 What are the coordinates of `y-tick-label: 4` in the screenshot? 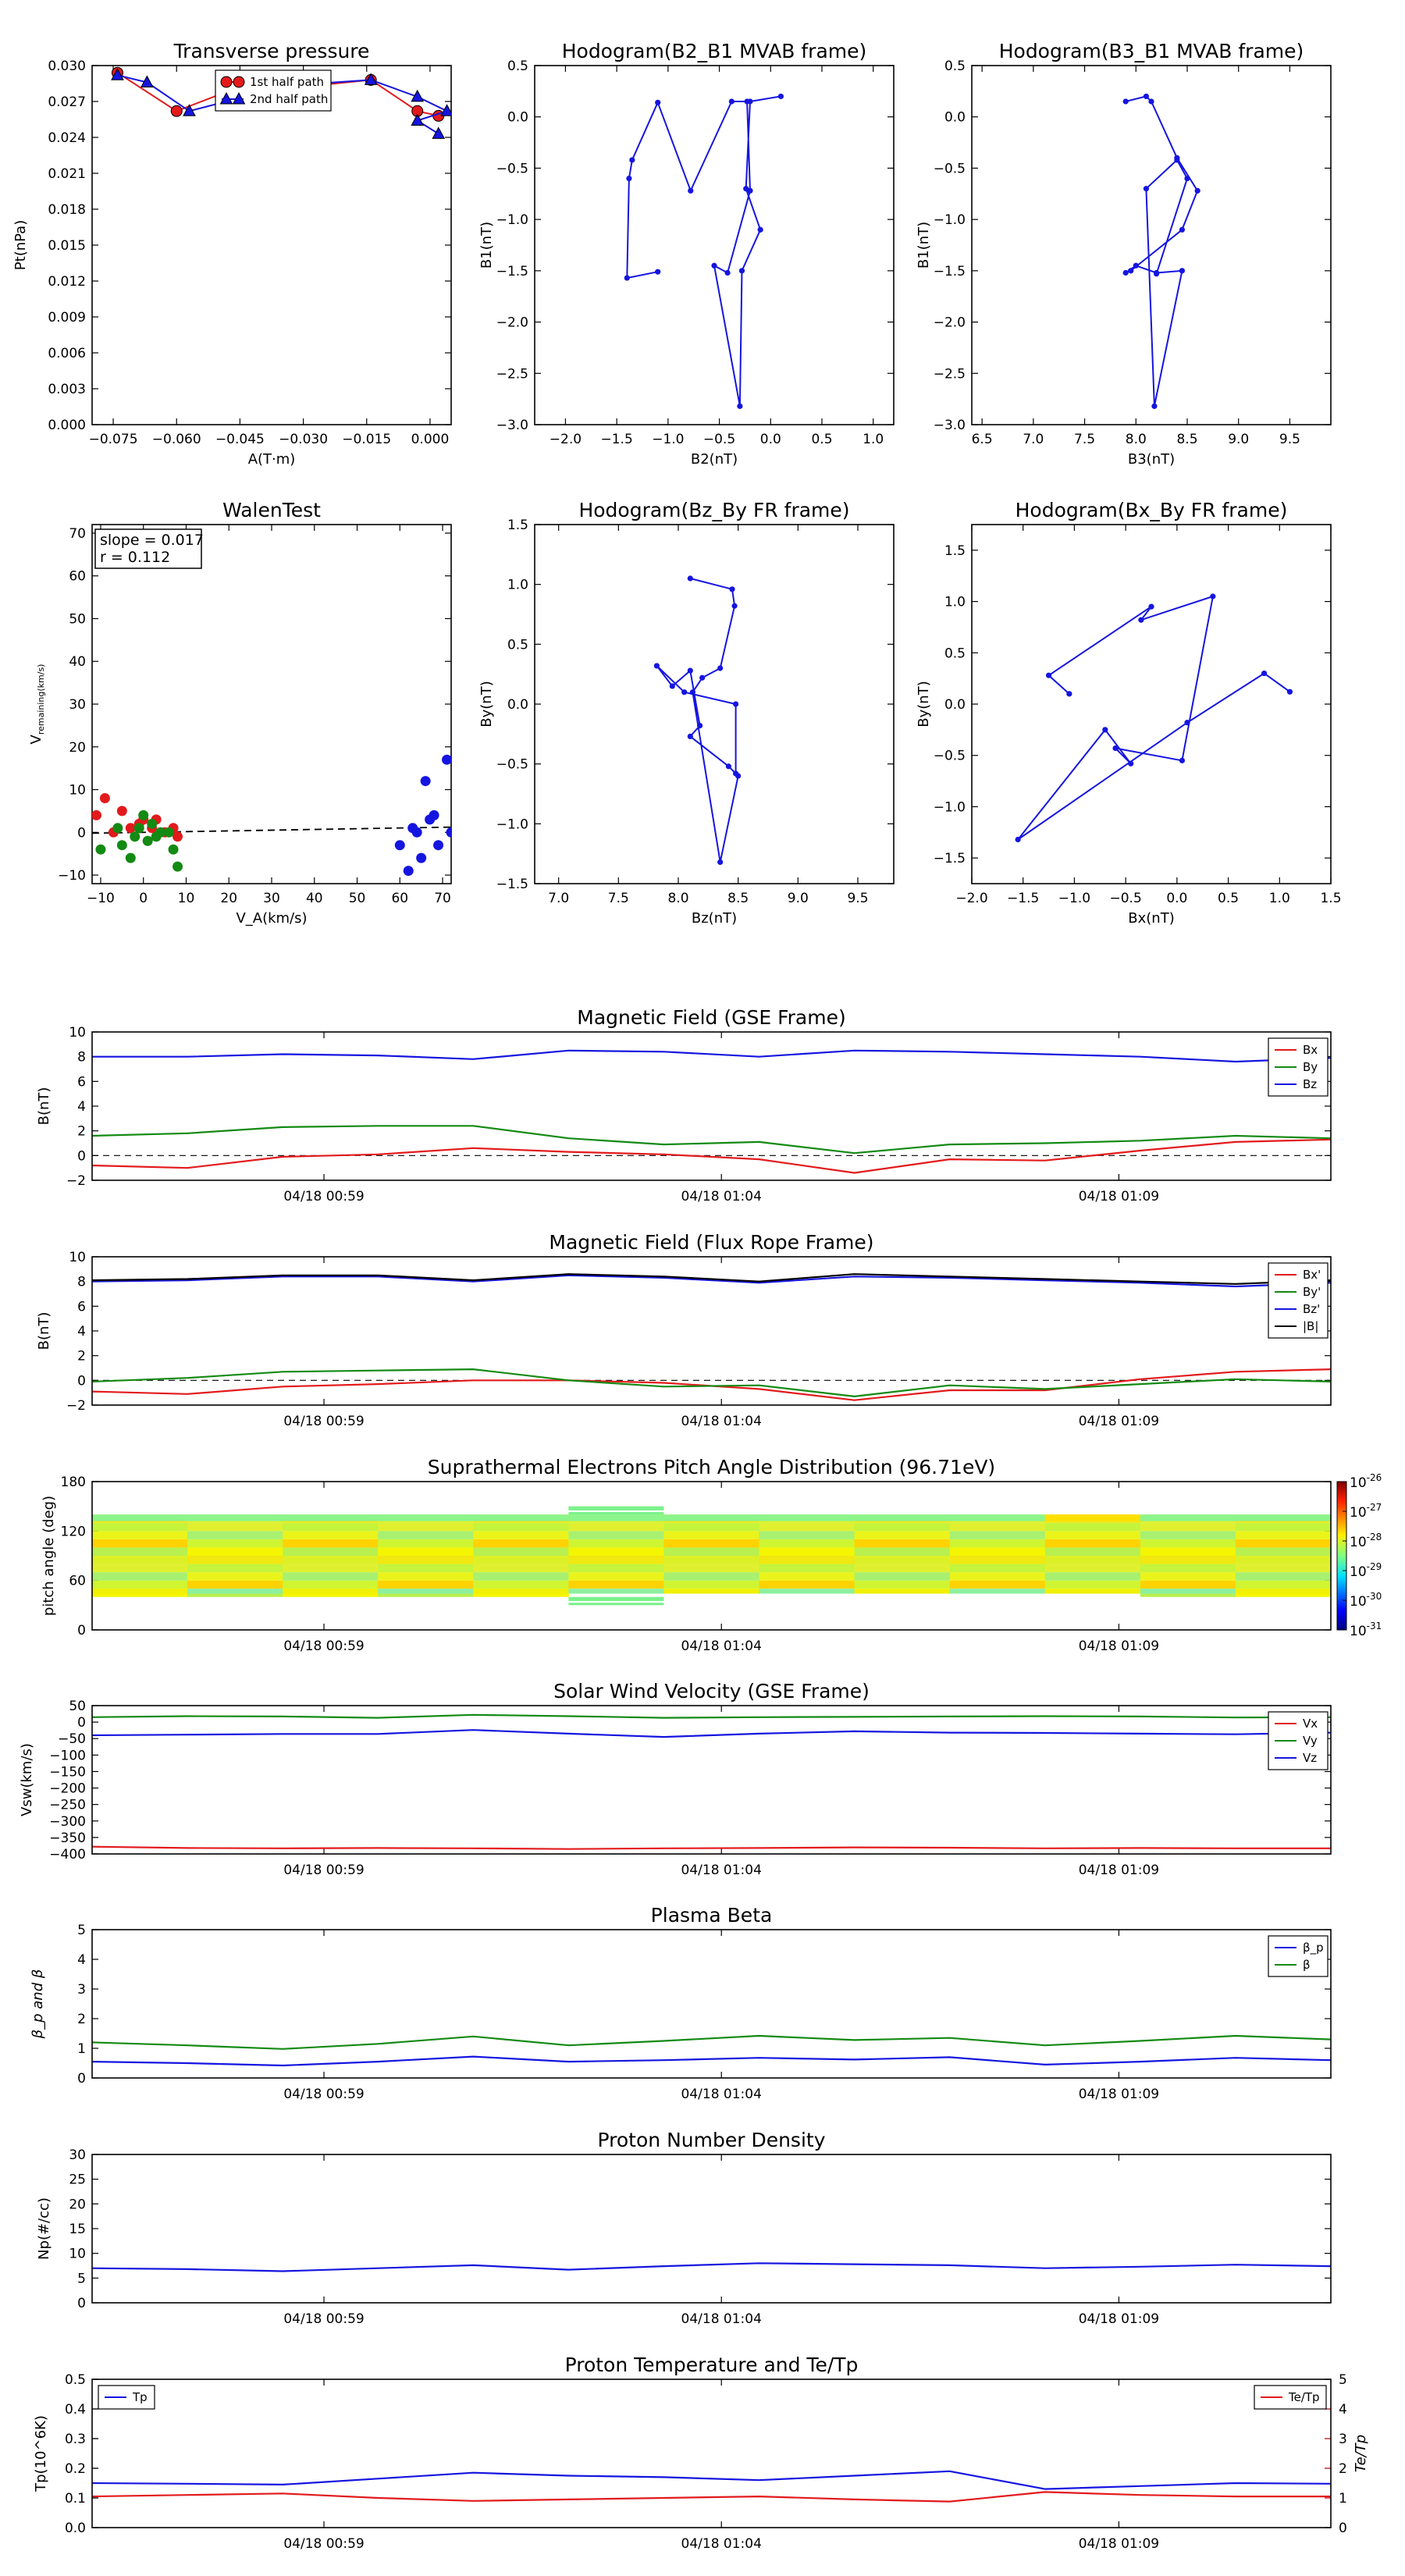 It's located at (81, 1332).